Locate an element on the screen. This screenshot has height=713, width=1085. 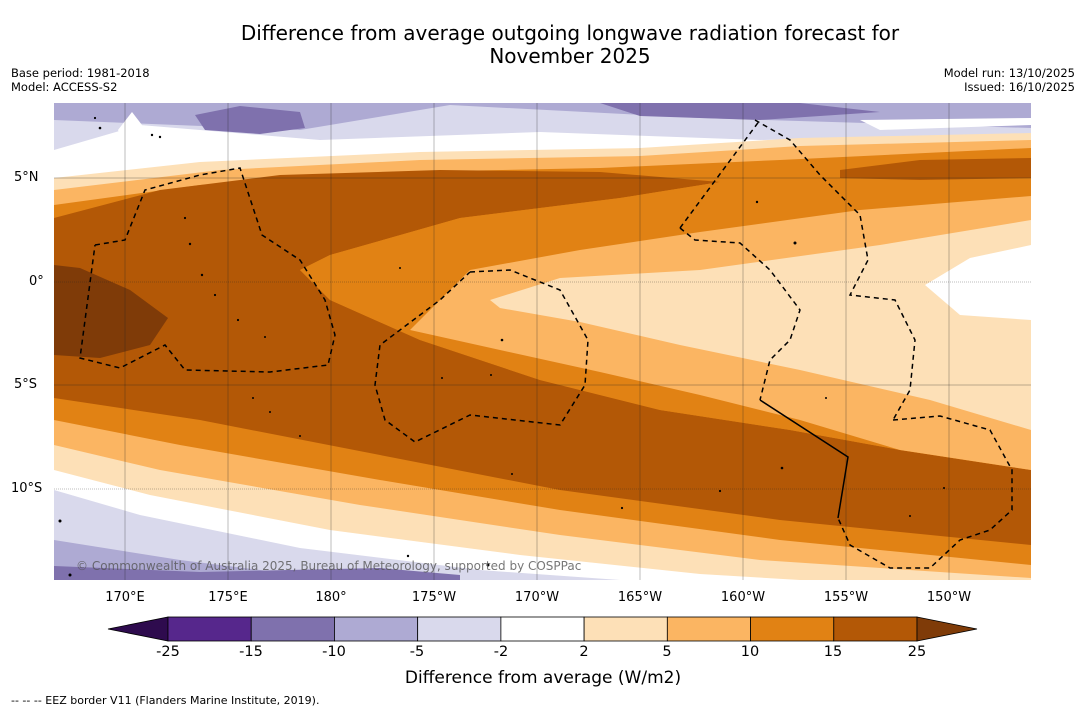
band-east-plus2 is located at coordinates (760, 325).